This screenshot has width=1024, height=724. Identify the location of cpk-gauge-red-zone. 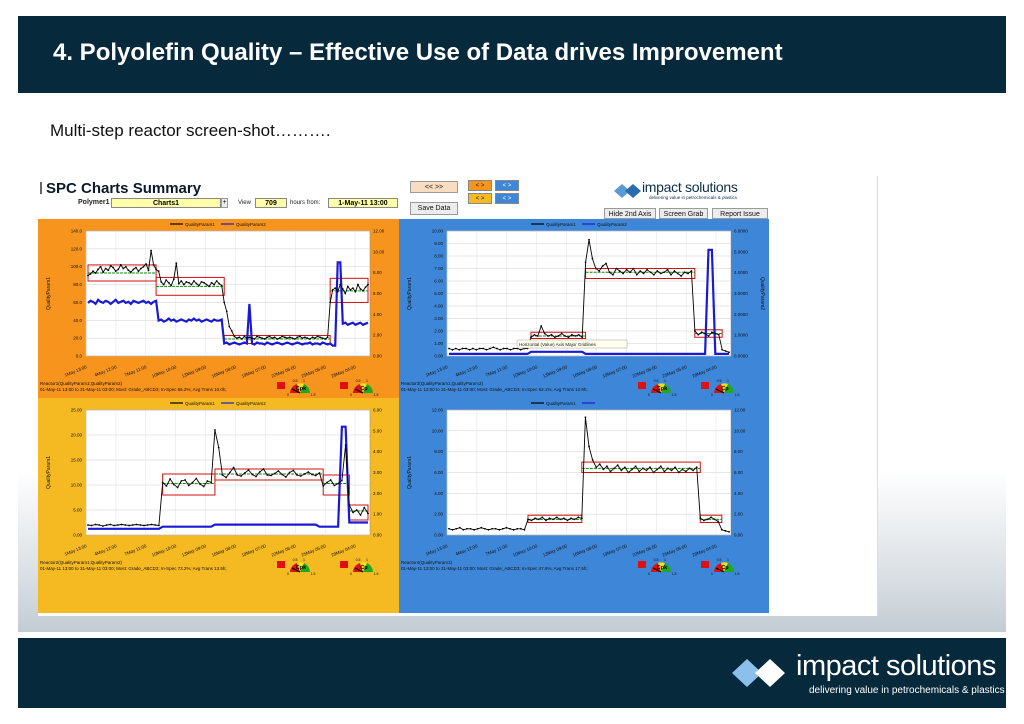
(295, 388).